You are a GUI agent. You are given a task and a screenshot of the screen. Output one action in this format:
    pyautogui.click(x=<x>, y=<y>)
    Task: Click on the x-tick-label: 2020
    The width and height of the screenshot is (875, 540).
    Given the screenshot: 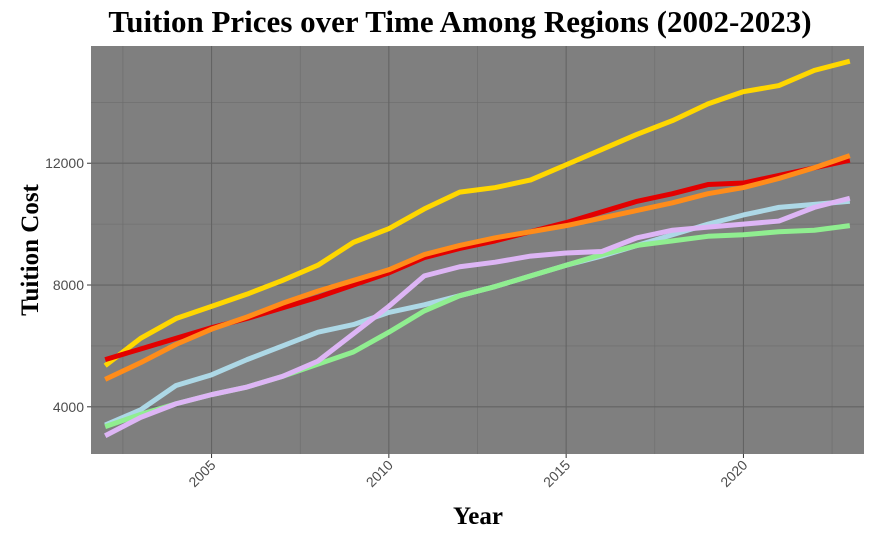 What is the action you would take?
    pyautogui.click(x=733, y=473)
    